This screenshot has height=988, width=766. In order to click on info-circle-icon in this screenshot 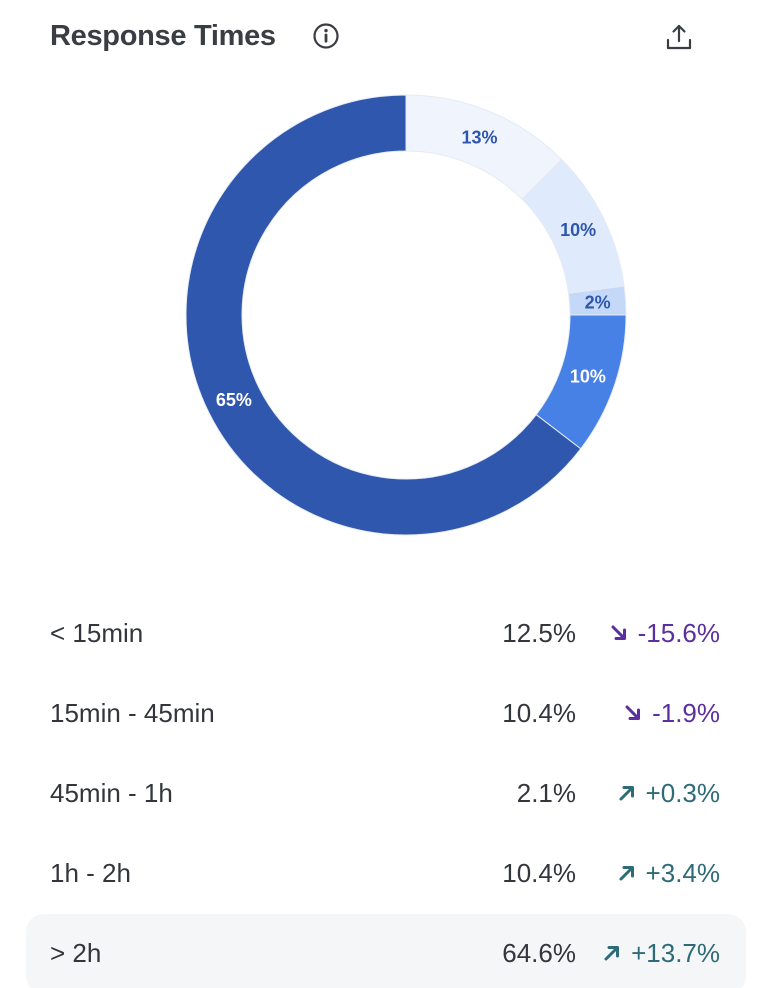, I will do `click(326, 36)`.